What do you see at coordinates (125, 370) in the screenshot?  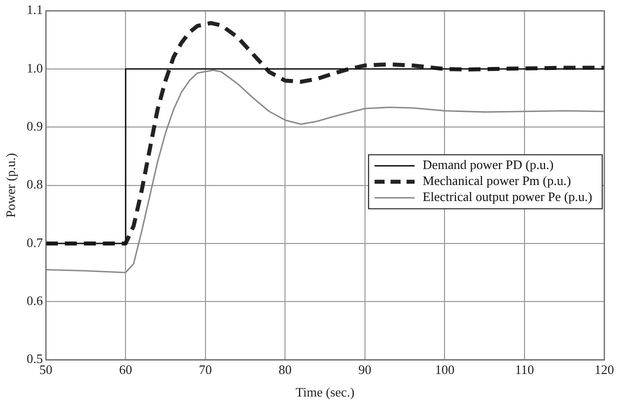 I see `x-tick-label: 60` at bounding box center [125, 370].